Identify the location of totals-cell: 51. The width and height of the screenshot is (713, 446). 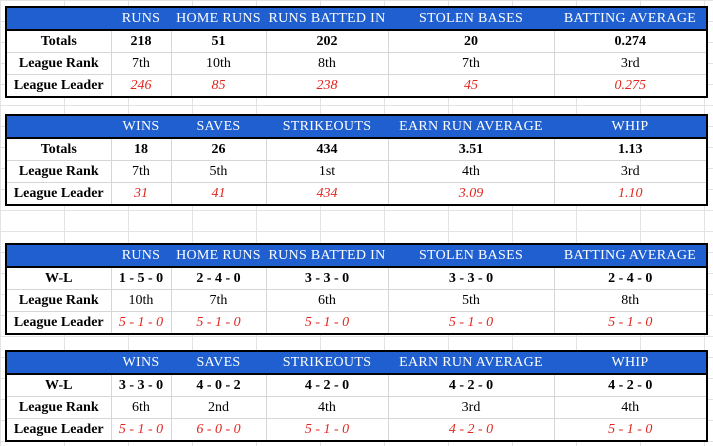
(218, 41).